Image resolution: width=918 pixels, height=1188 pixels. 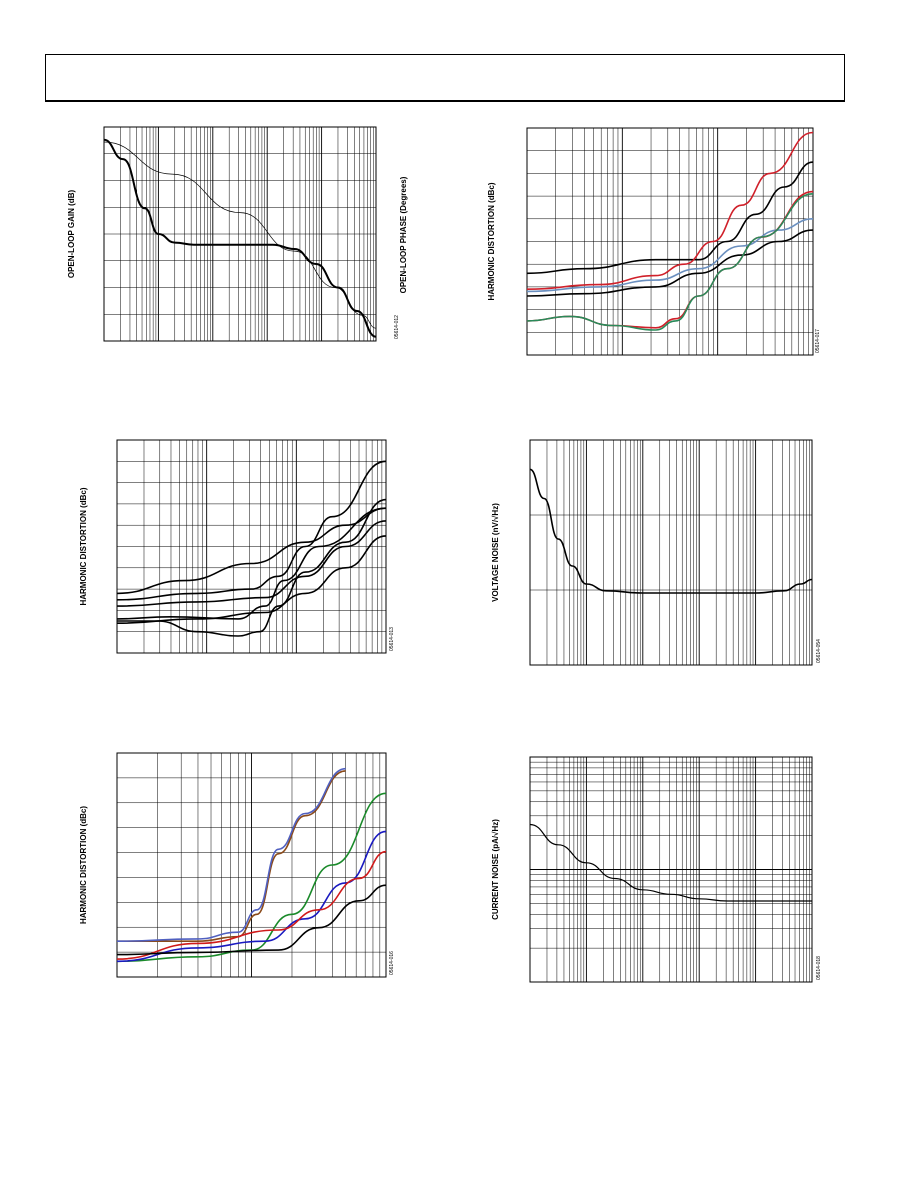 What do you see at coordinates (403, 234) in the screenshot?
I see `y2-axis-label: OPEN-LOOP PHASE (Degrees)` at bounding box center [403, 234].